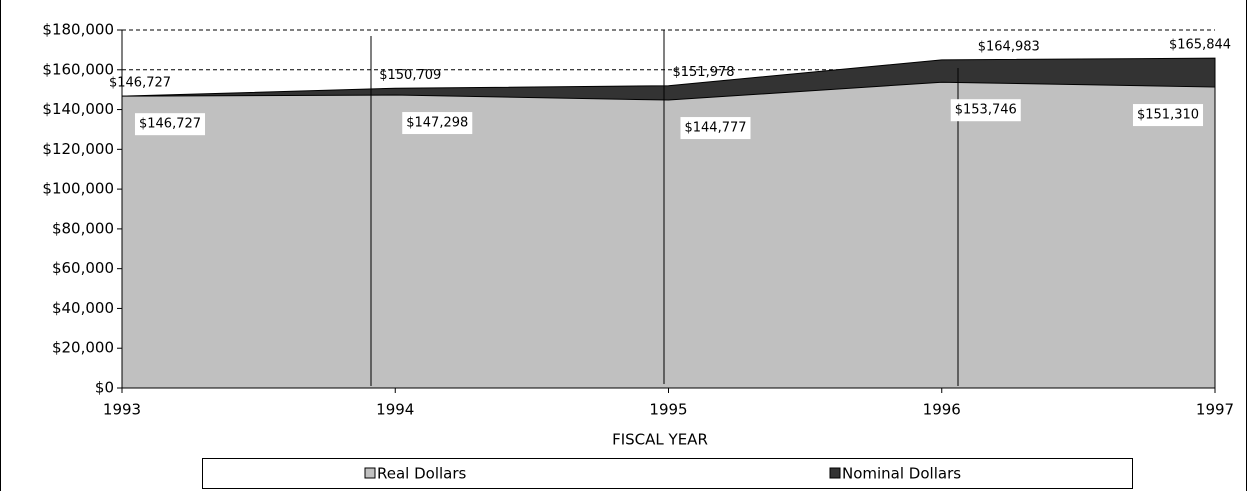 Image resolution: width=1247 pixels, height=491 pixels. Describe the element at coordinates (1215, 410) in the screenshot. I see `x-tick-label: 1997` at that location.